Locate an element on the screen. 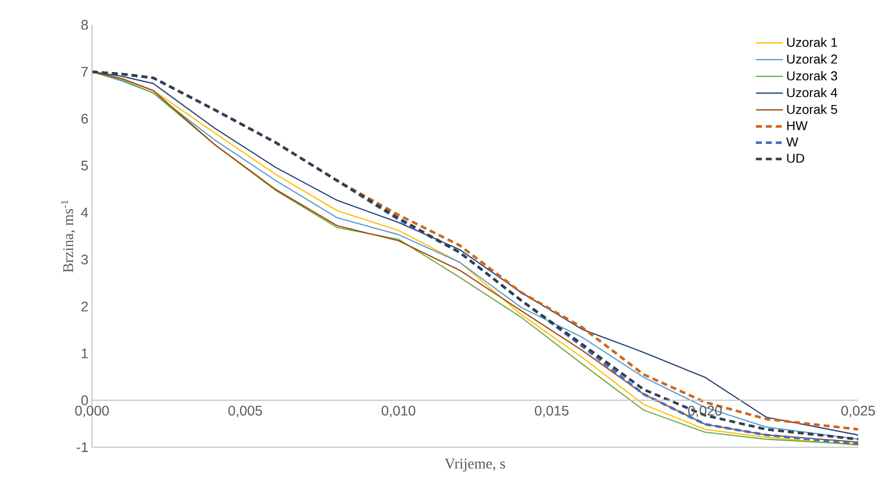 The height and width of the screenshot is (481, 888). legend-label: Uzorak 4 is located at coordinates (812, 93).